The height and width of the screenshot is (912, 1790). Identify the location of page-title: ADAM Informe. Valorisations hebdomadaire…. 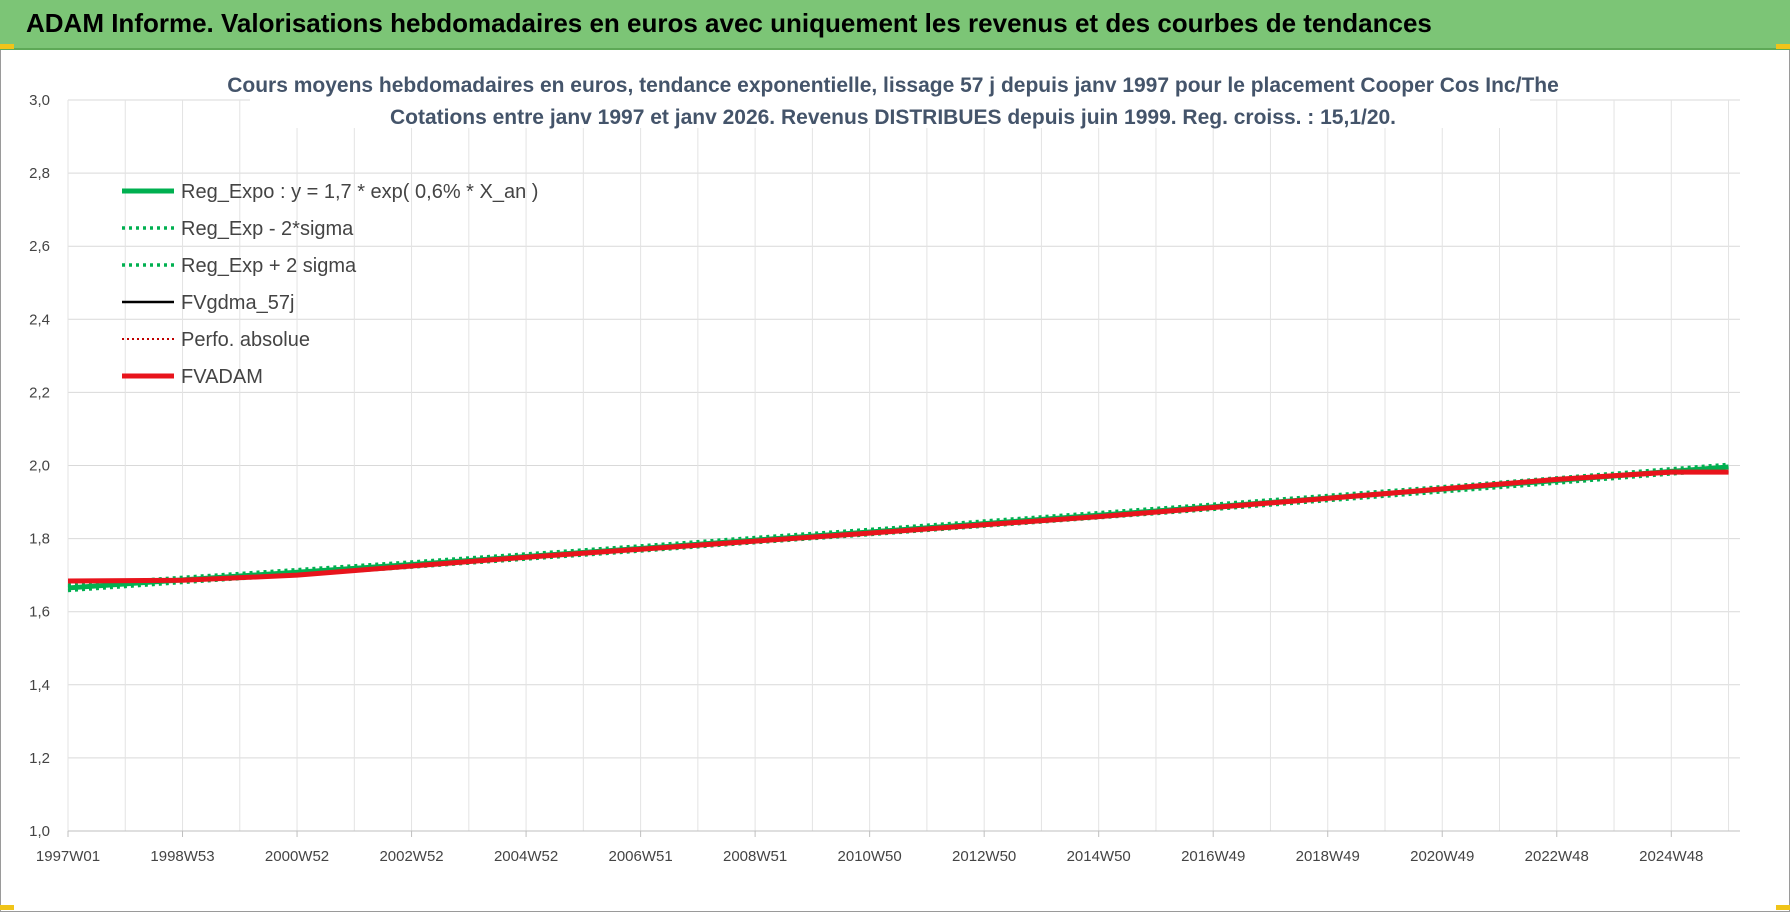
(729, 23).